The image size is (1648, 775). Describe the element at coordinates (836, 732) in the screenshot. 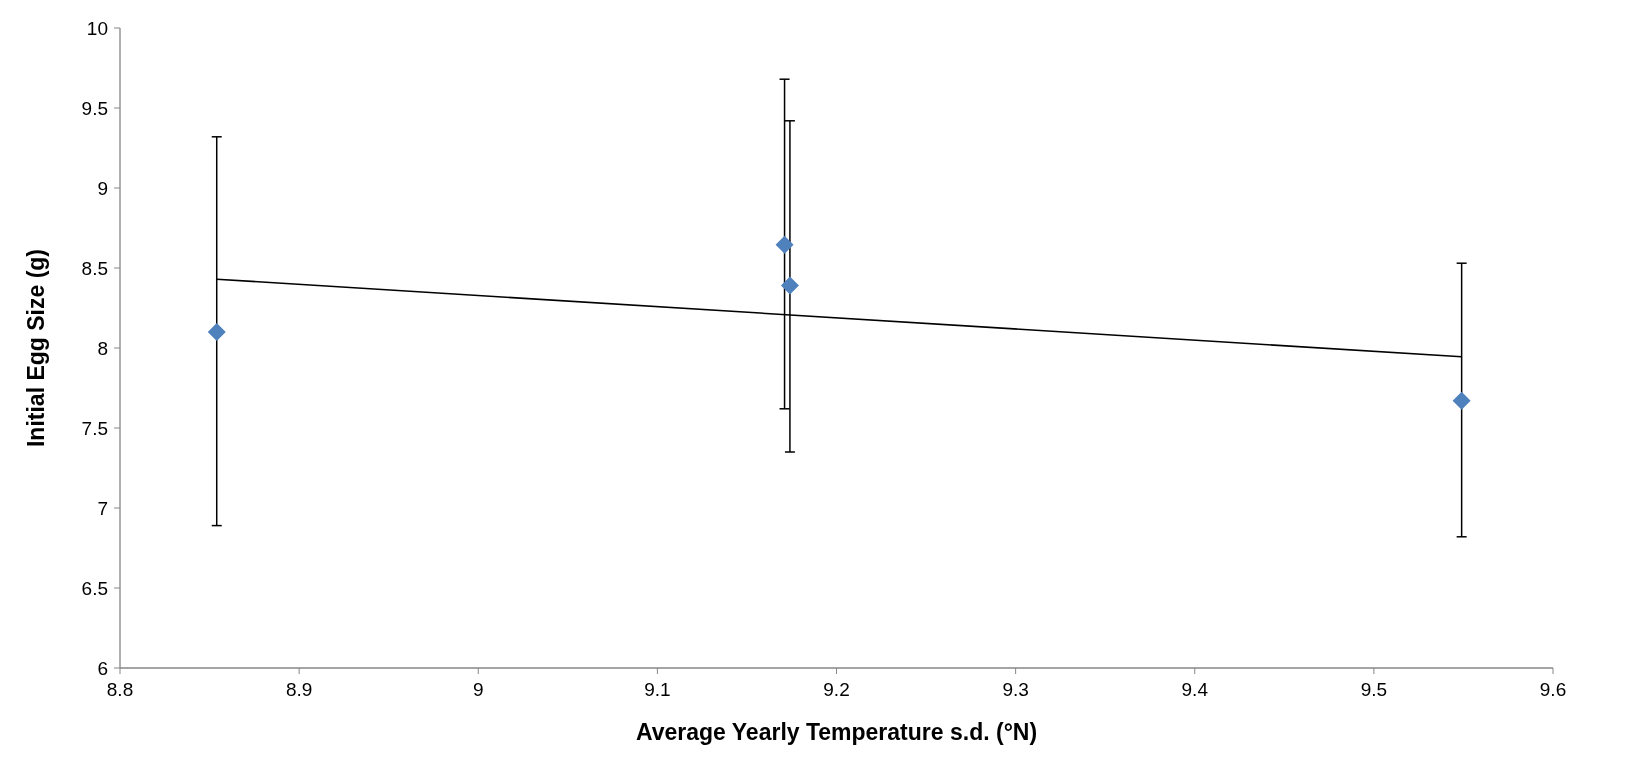

I see `x-axis-title: Average Yearly Temperature s.d. (°N)` at that location.